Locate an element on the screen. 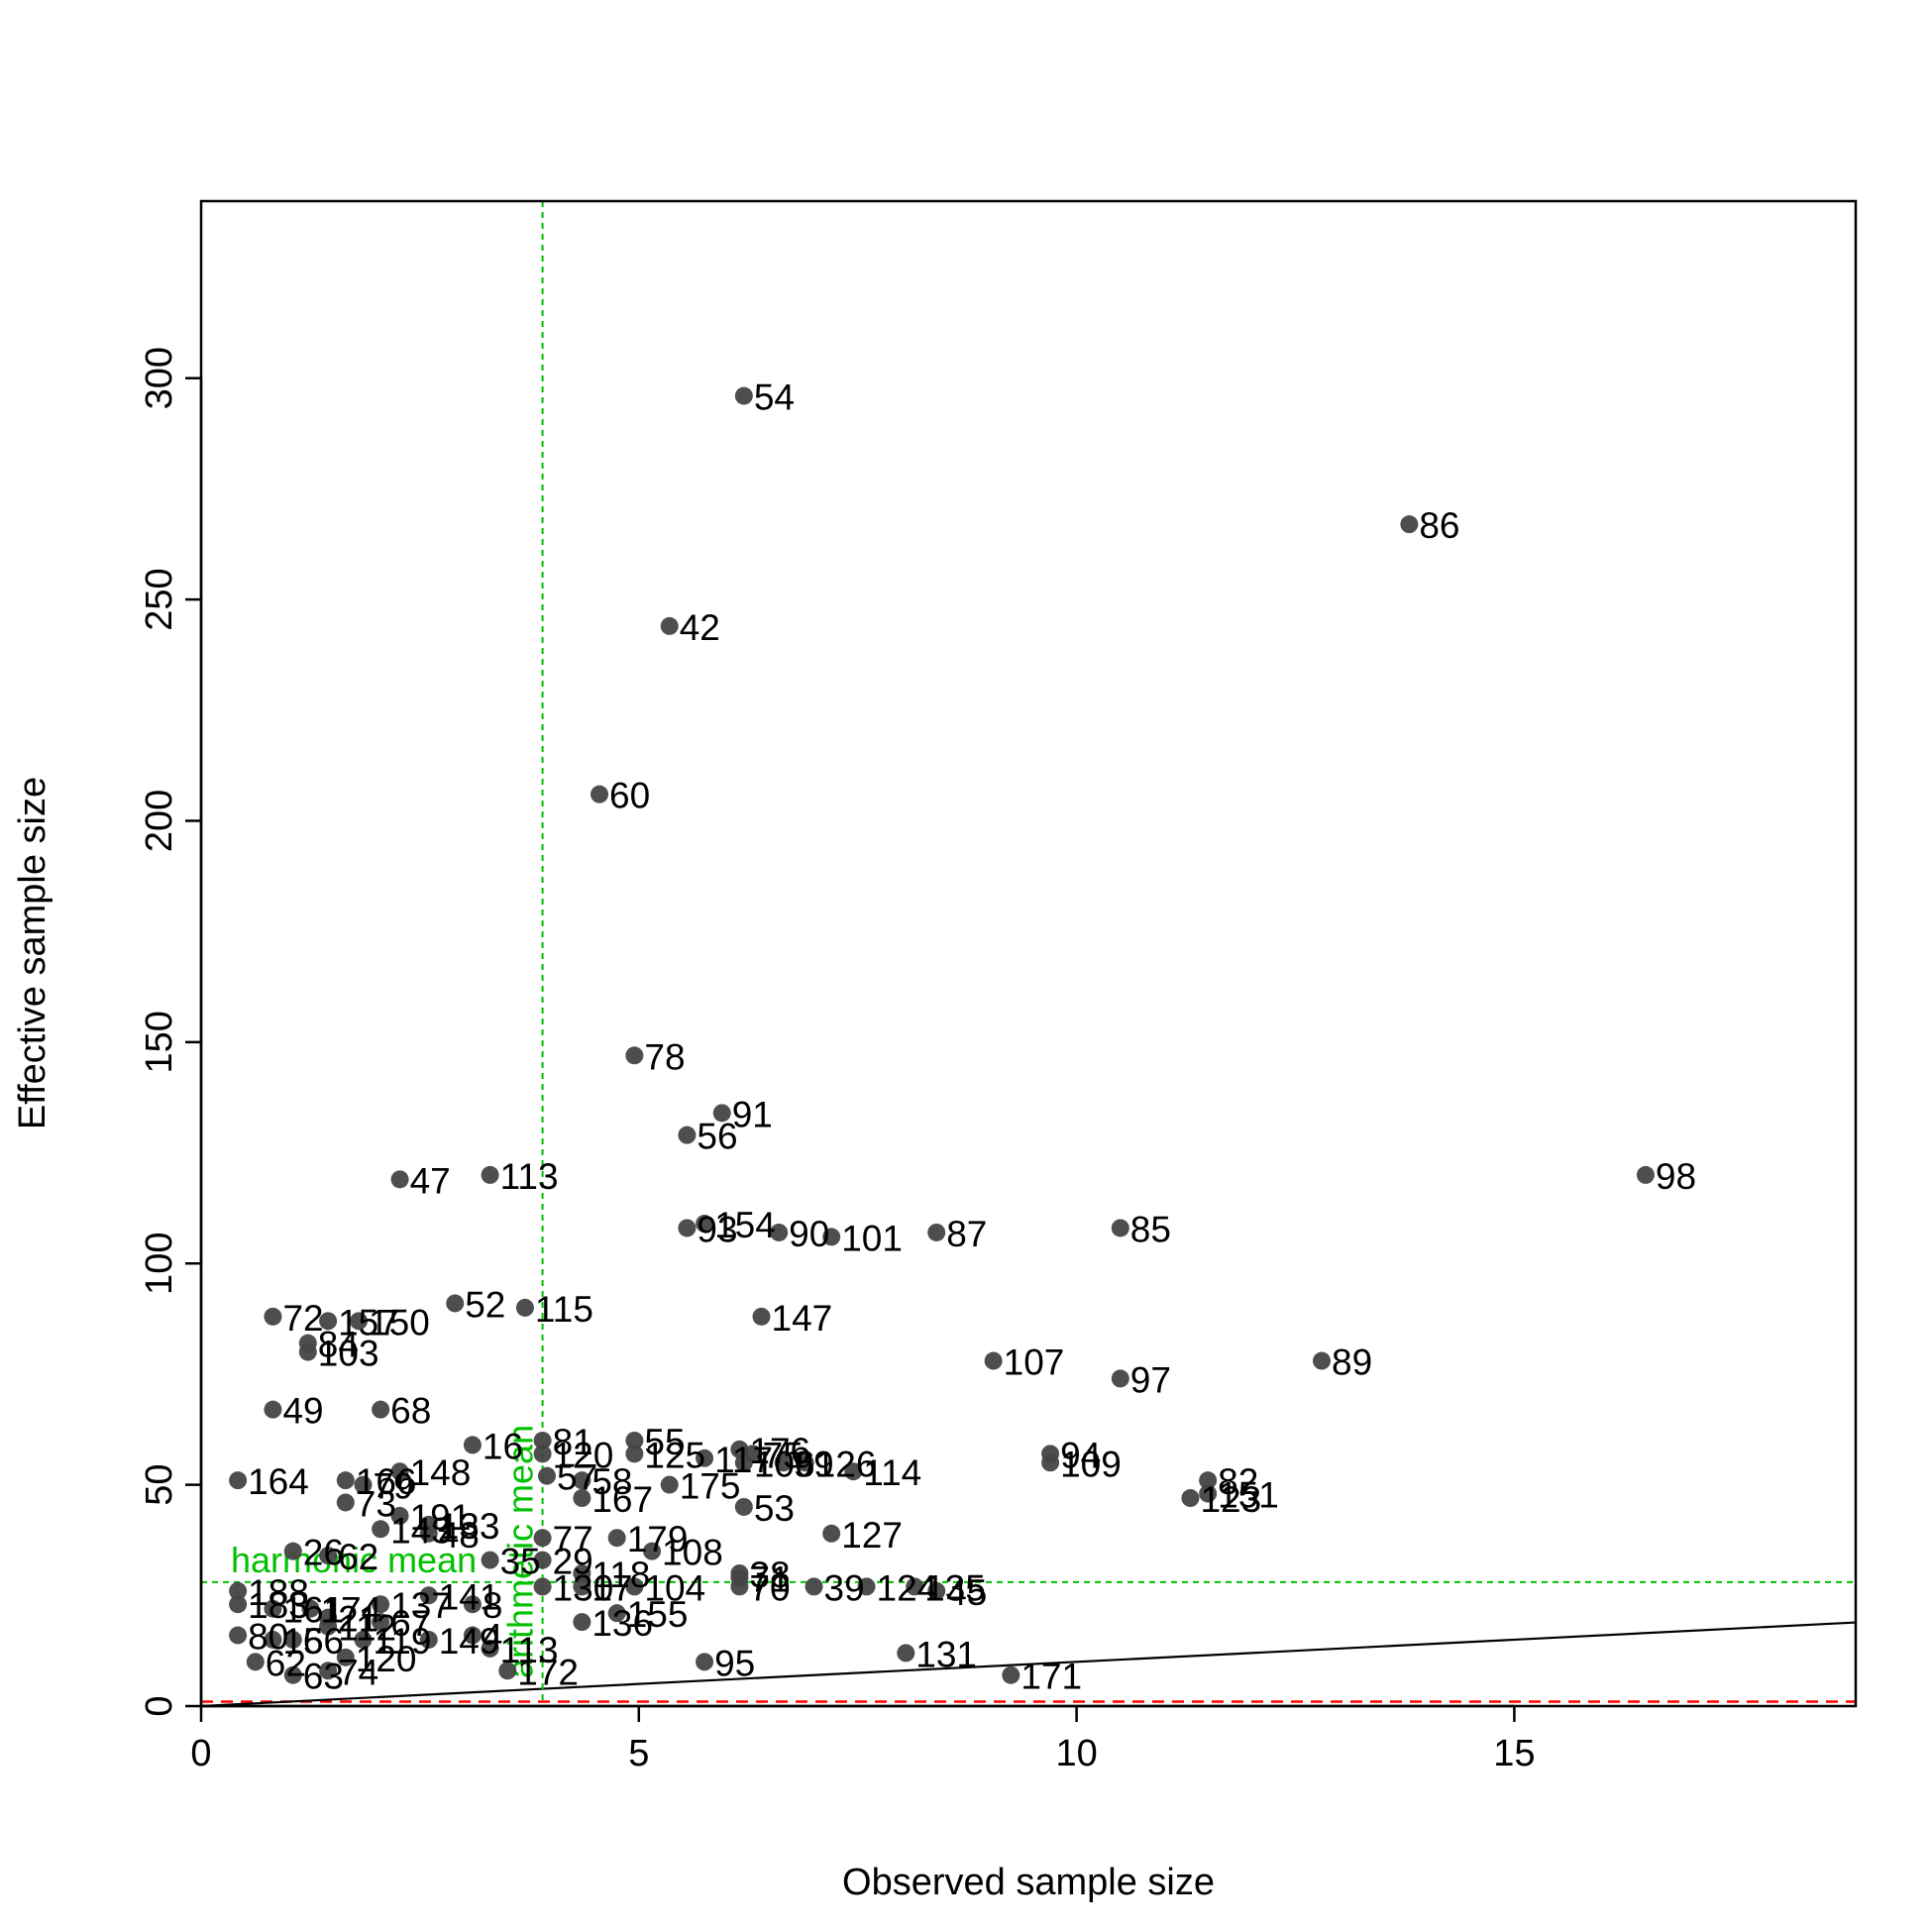  y-axis: 0 50 100 150 200 250 300 is located at coordinates (171, 1032).